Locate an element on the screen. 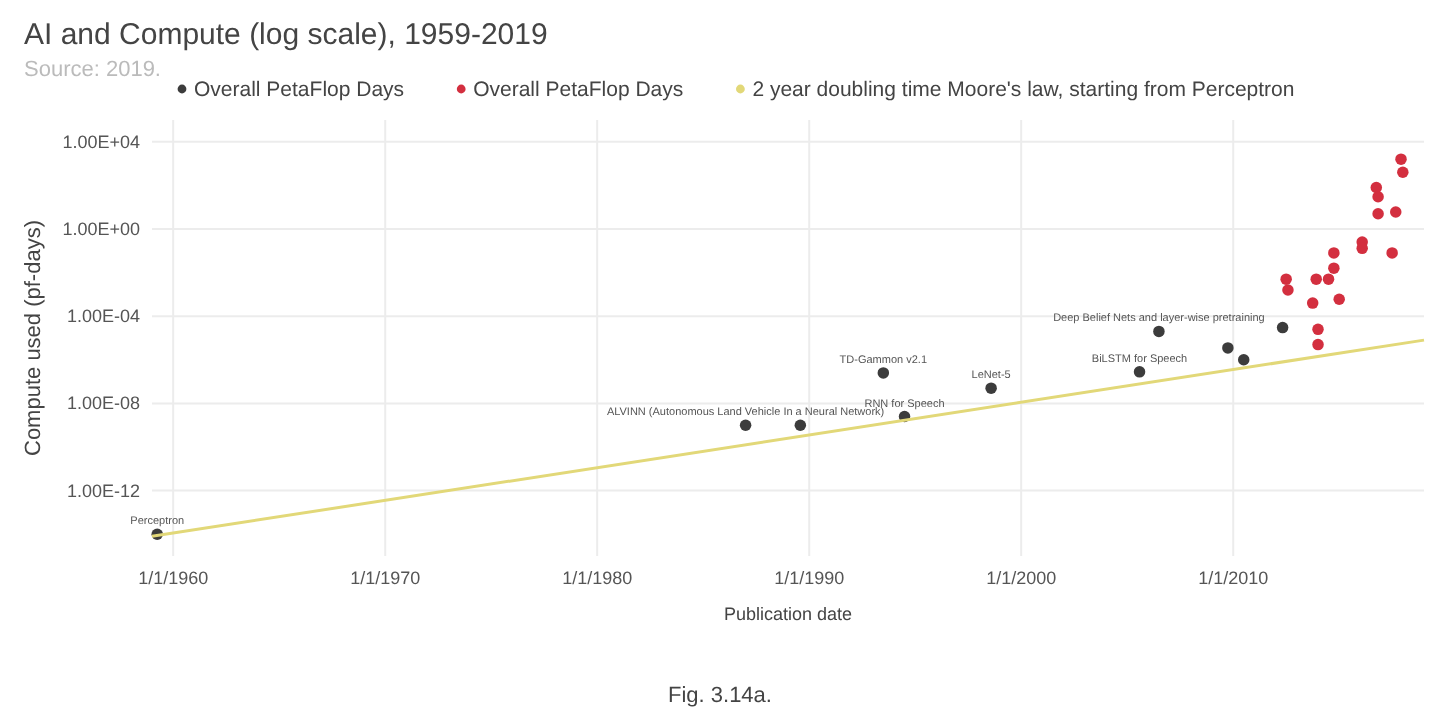 This screenshot has width=1440, height=718. y-tick-label: 1.00E-12 is located at coordinates (103, 490).